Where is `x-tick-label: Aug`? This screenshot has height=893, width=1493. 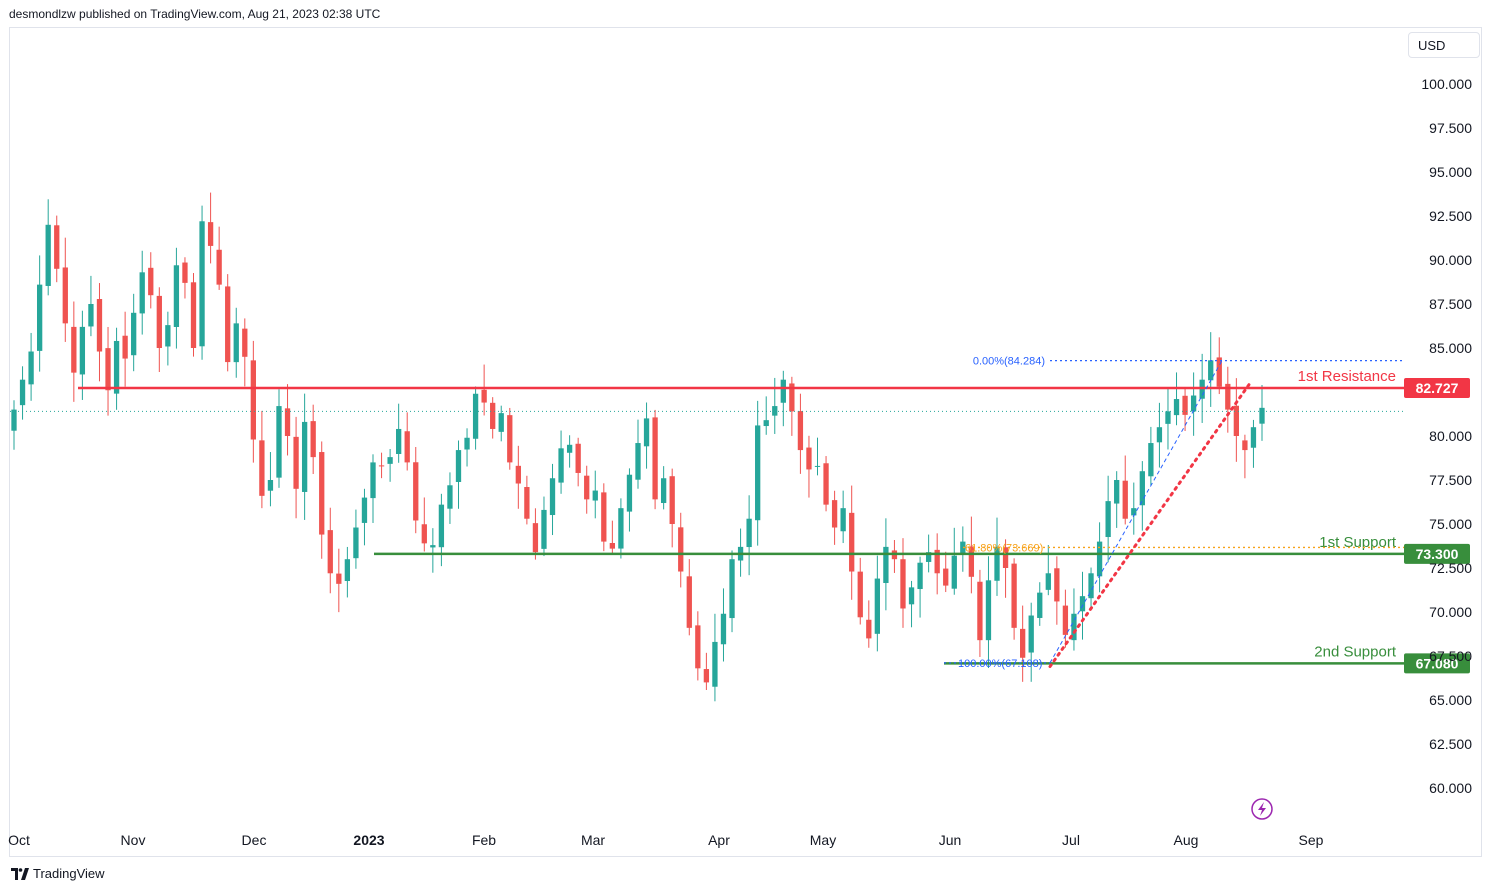
x-tick-label: Aug is located at coordinates (1186, 840).